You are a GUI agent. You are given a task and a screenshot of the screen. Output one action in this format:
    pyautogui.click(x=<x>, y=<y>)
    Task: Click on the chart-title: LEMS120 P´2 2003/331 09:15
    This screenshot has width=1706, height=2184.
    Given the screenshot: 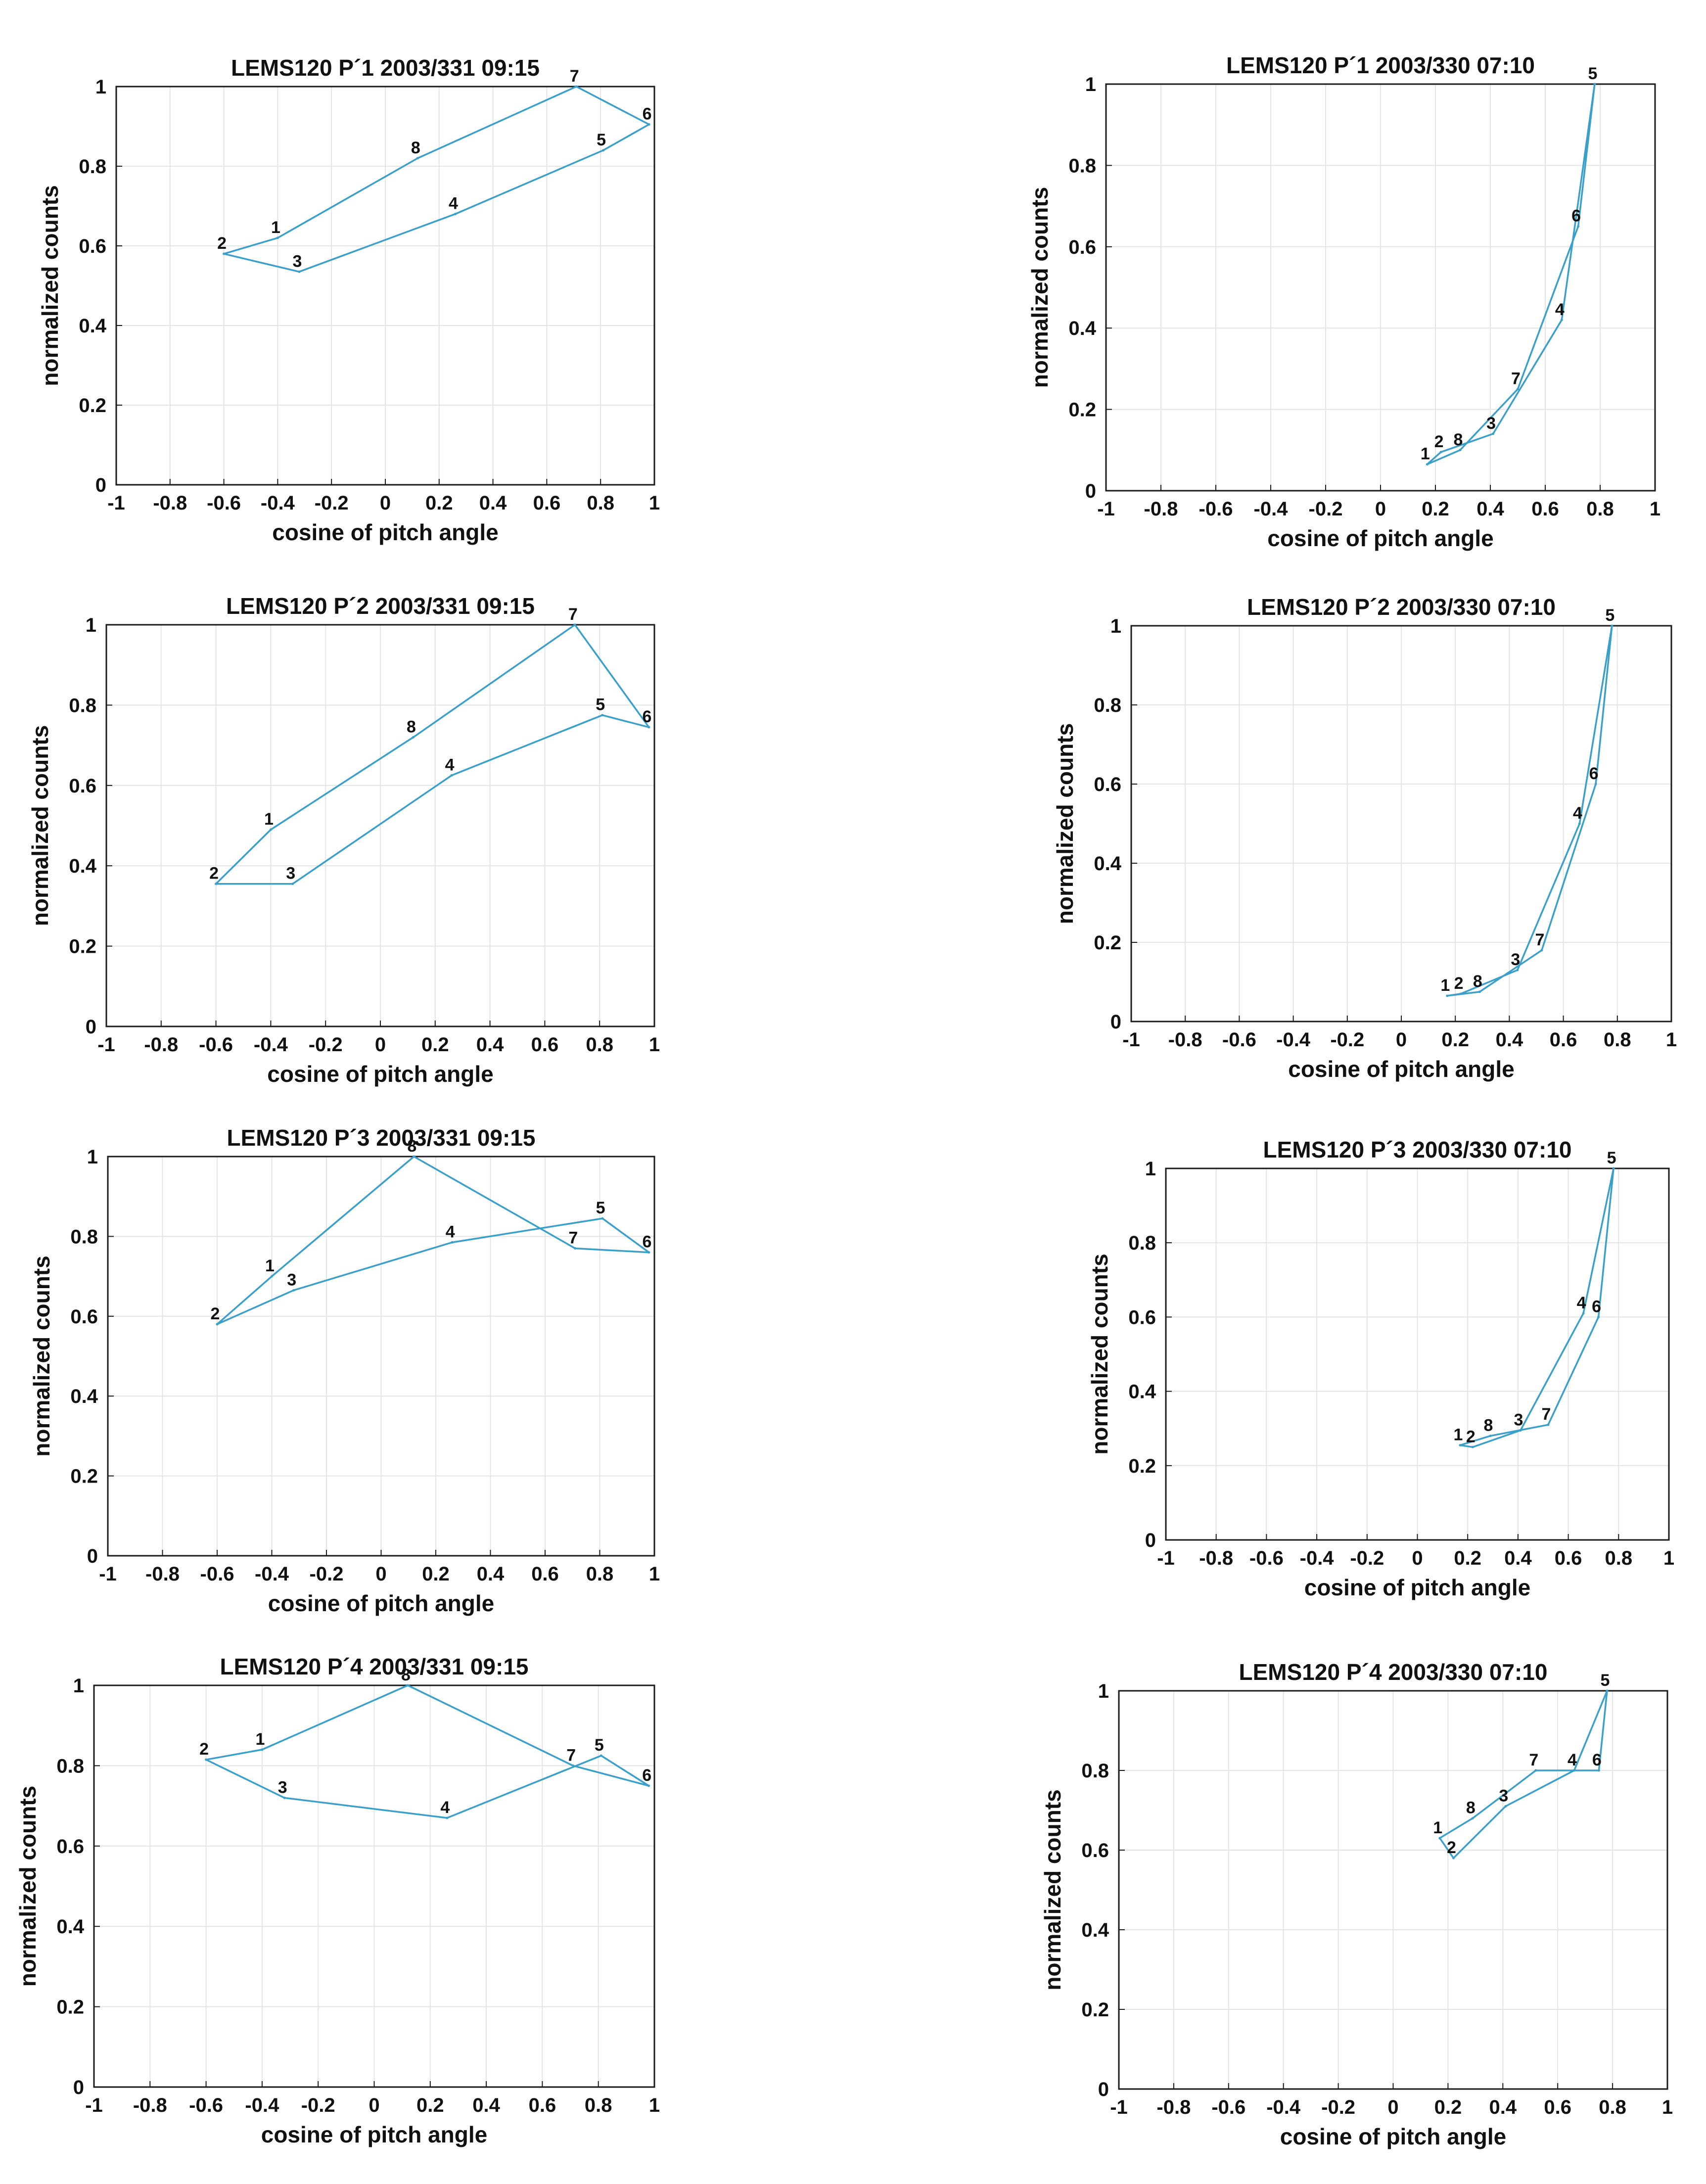 What is the action you would take?
    pyautogui.click(x=380, y=606)
    